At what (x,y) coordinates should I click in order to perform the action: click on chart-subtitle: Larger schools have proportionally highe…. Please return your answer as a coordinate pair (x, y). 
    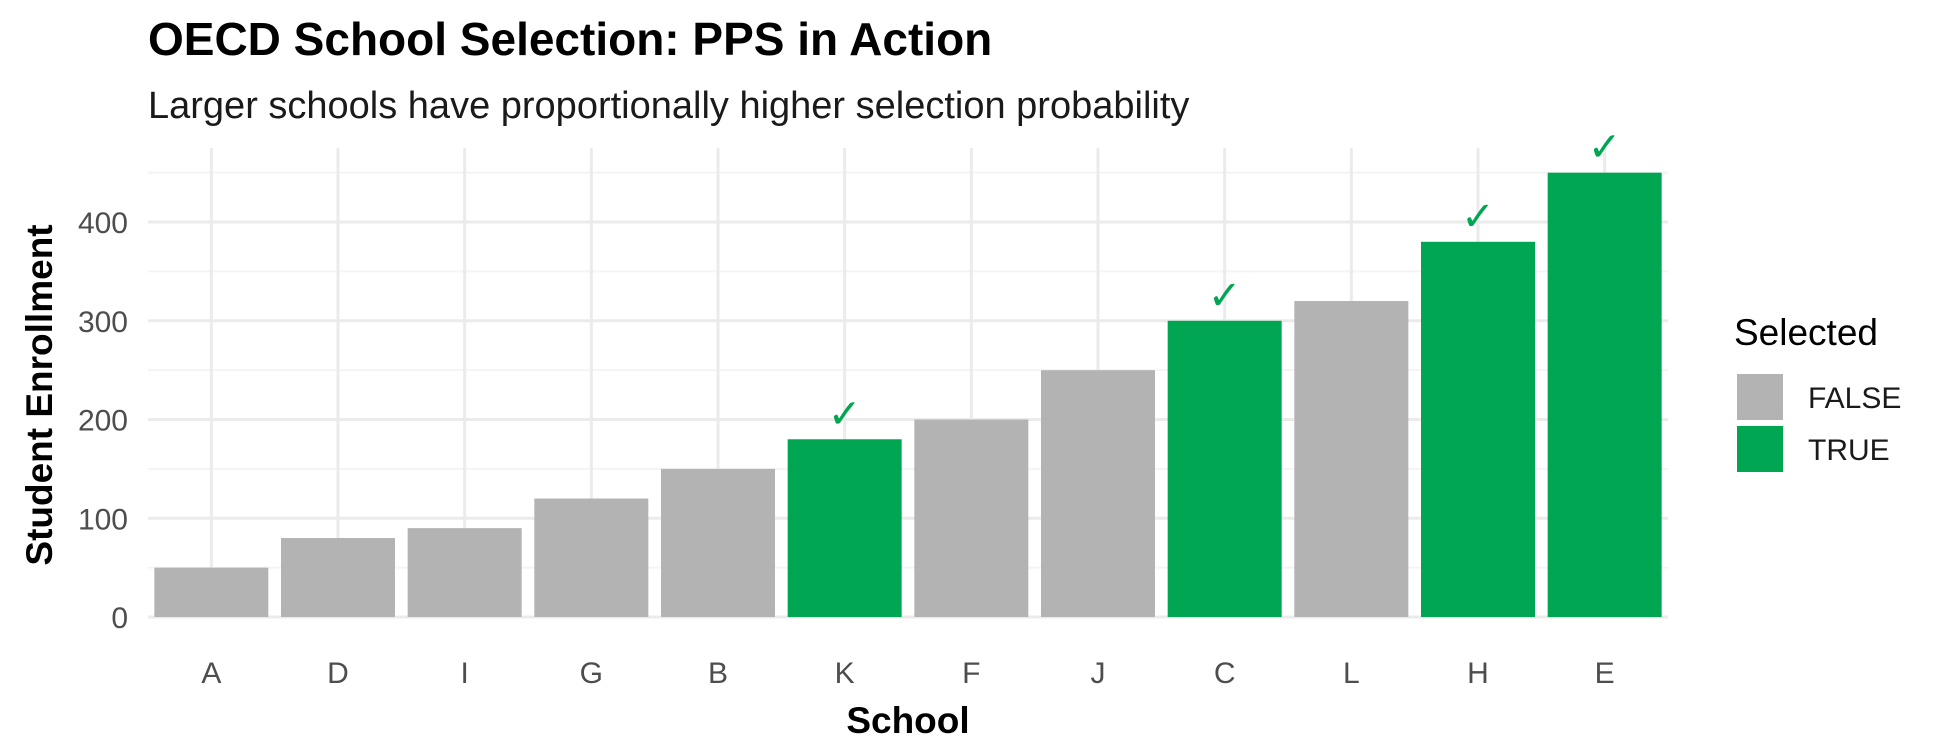
    Looking at the image, I should click on (668, 106).